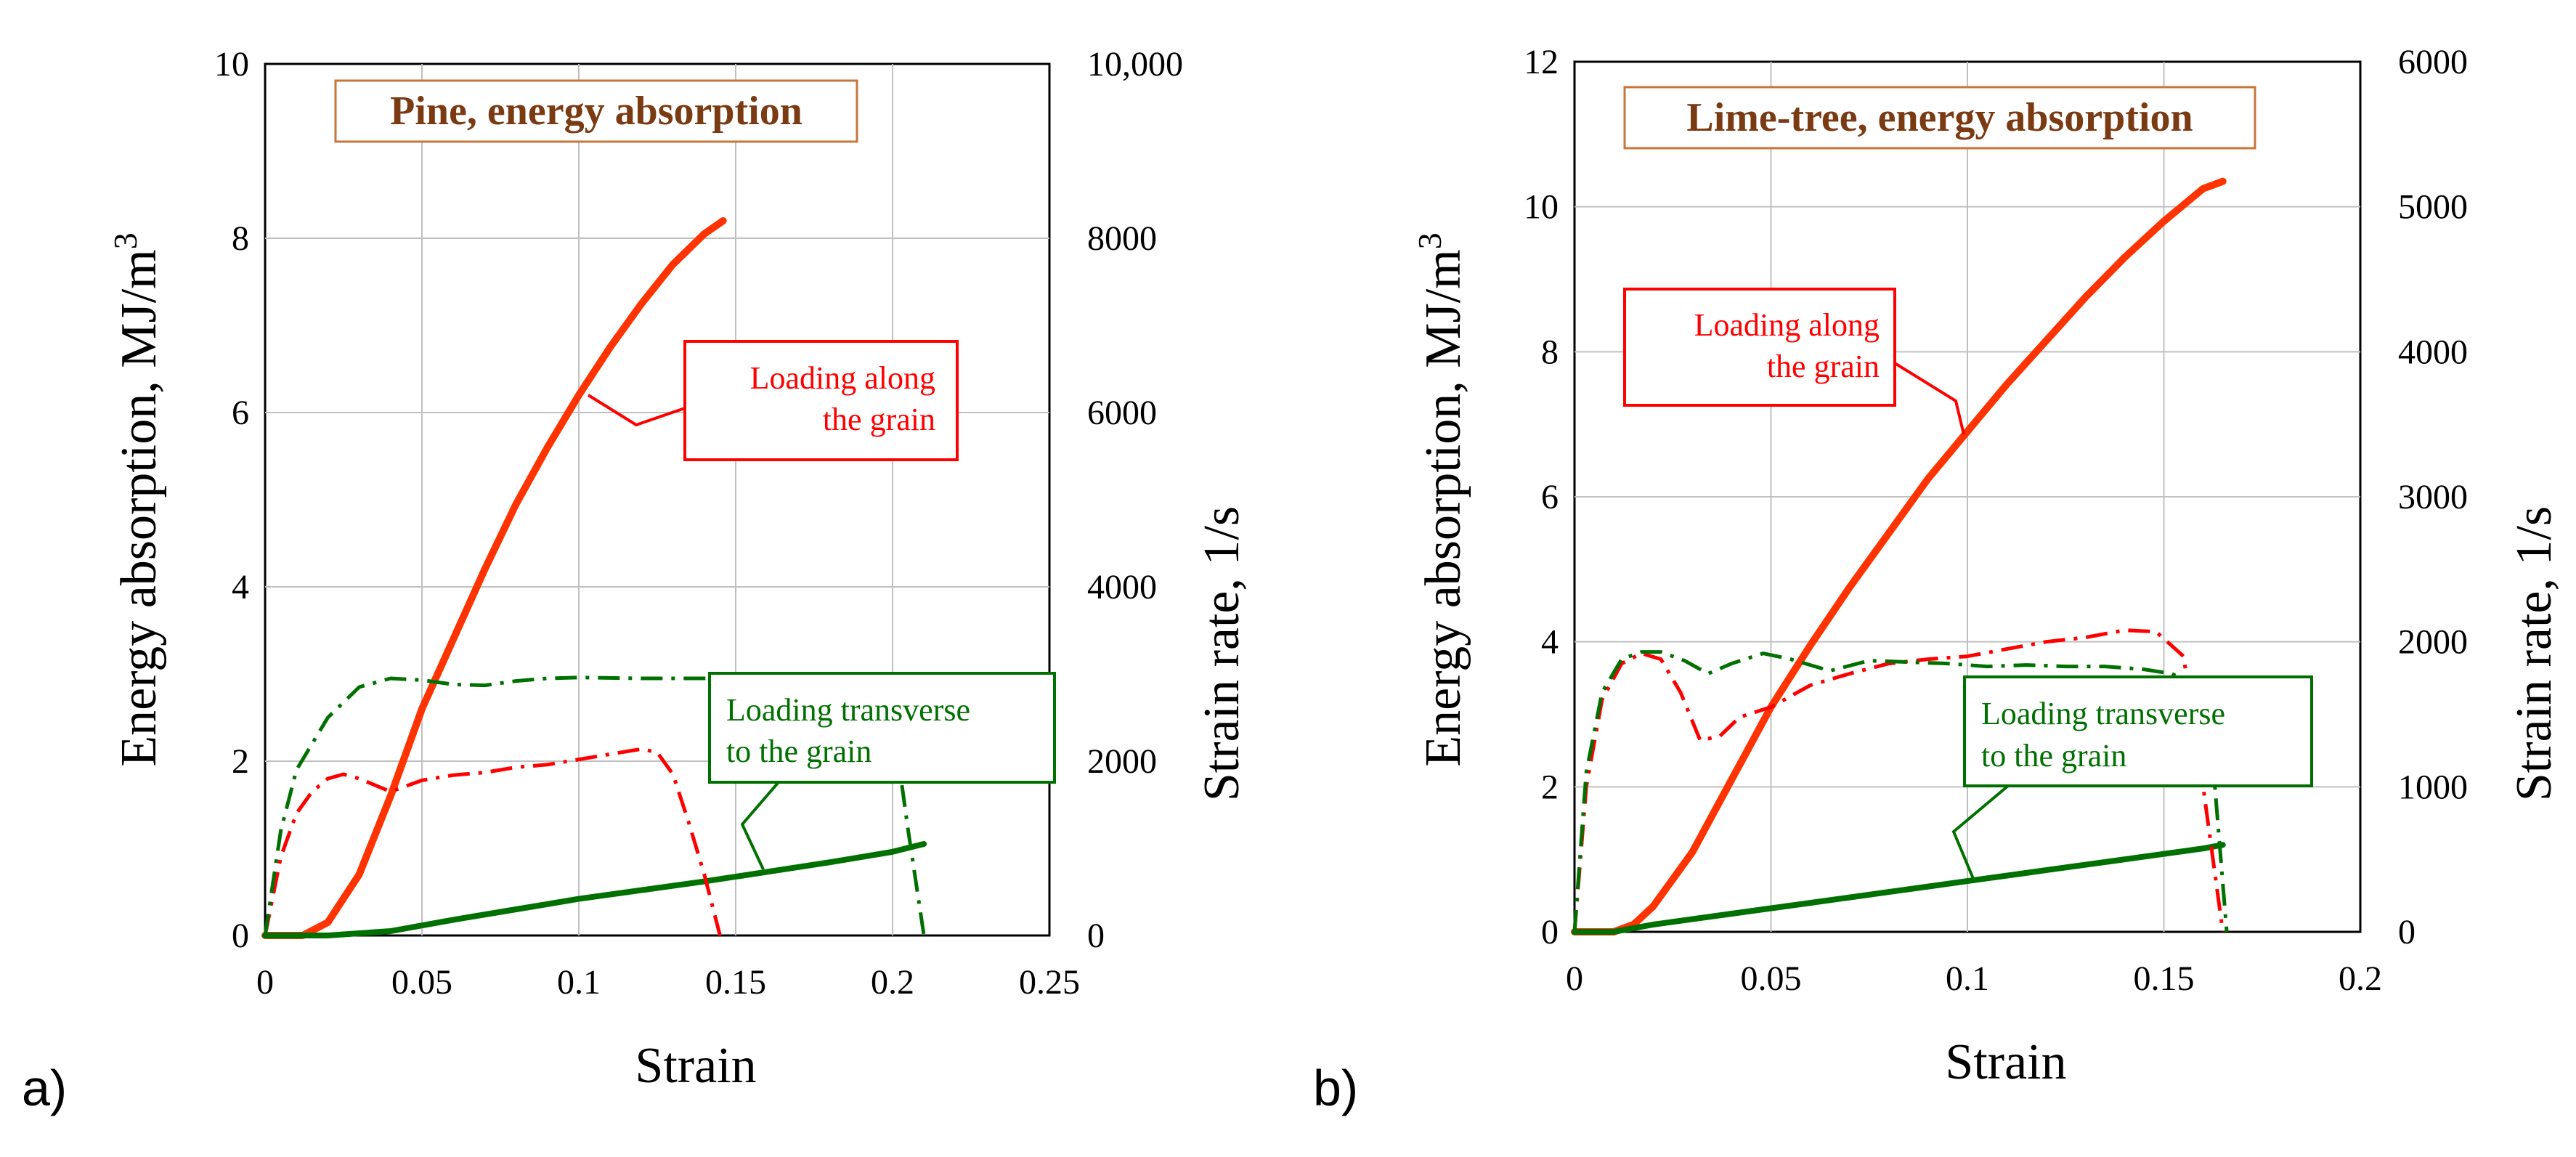 The width and height of the screenshot is (2576, 1157). Describe the element at coordinates (2006, 1062) in the screenshot. I see `x-axis-label-b: Strain` at that location.